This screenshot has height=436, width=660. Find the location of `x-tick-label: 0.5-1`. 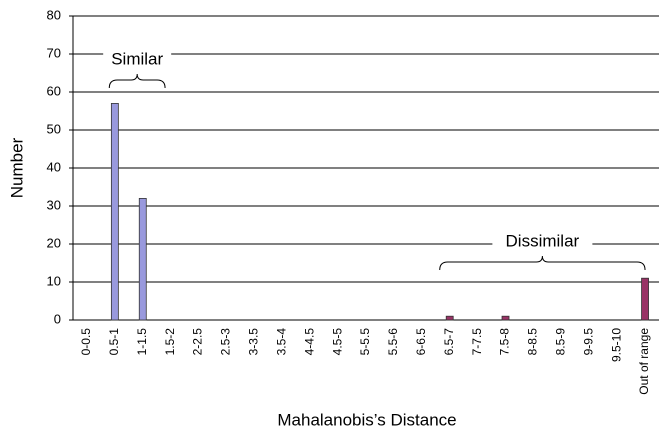

x-tick-label: 0.5-1 is located at coordinates (114, 342).